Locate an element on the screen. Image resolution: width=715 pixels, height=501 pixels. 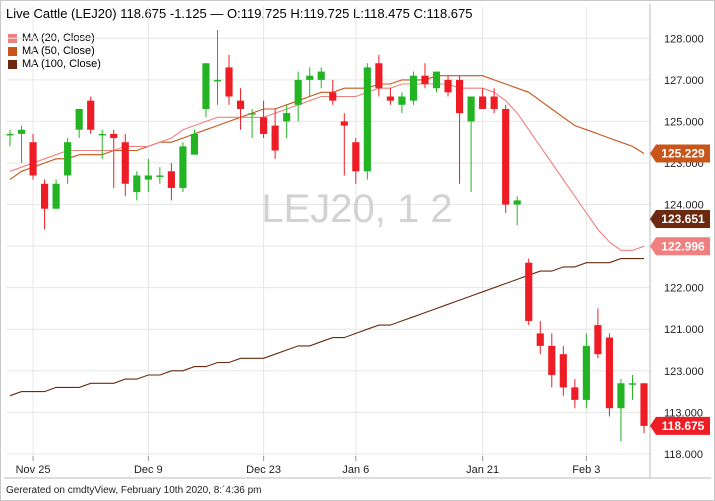
y-tick-label: 122.000 is located at coordinates (684, 289).